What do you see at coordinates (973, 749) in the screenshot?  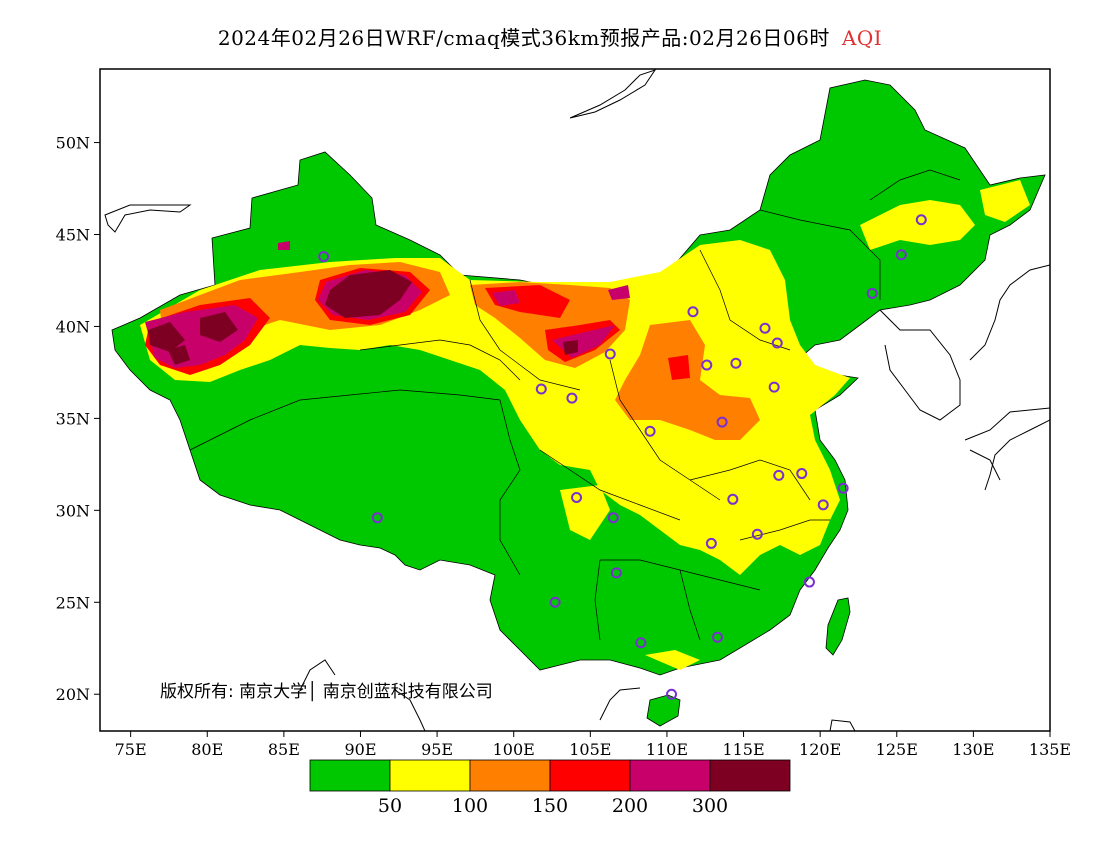 I see `x-tick-label: 130E` at bounding box center [973, 749].